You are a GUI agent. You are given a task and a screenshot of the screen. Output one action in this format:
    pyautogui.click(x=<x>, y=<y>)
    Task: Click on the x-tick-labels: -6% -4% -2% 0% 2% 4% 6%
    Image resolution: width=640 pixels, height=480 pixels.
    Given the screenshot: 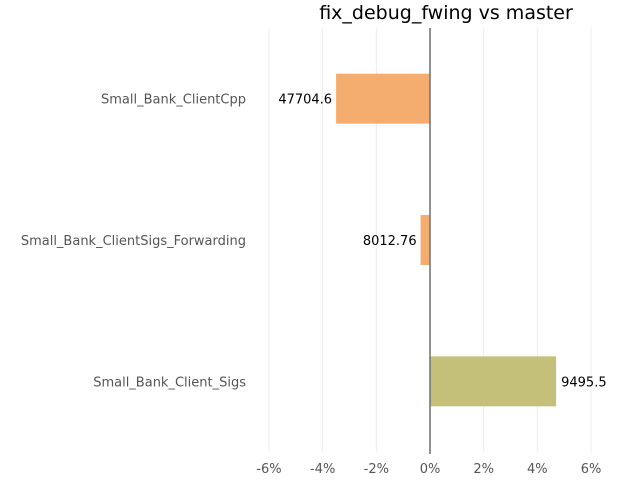 What is the action you would take?
    pyautogui.click(x=428, y=469)
    